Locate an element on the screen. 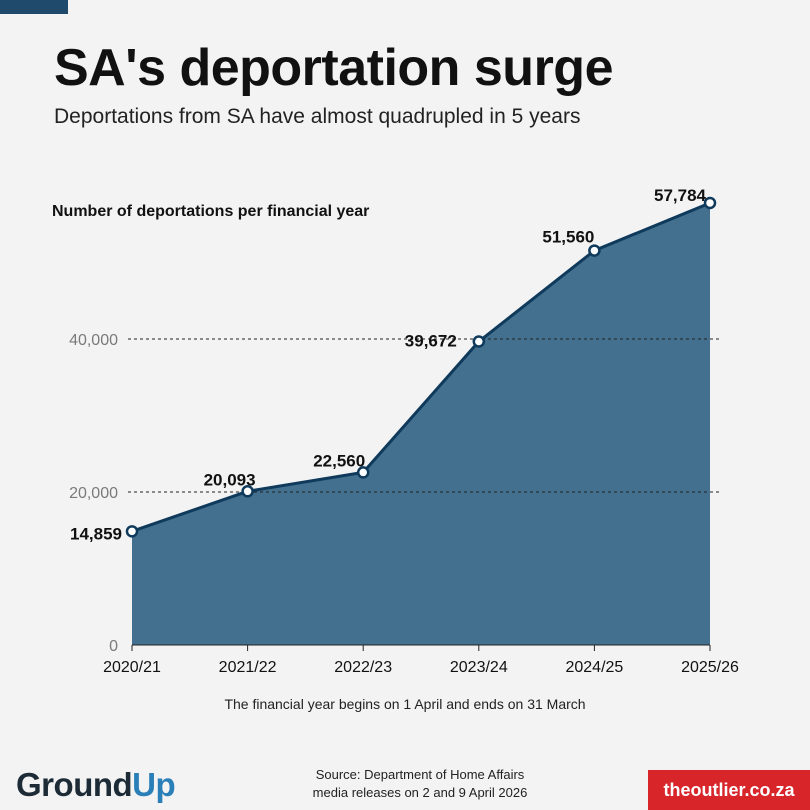  data-label: 22,560 is located at coordinates (339, 460).